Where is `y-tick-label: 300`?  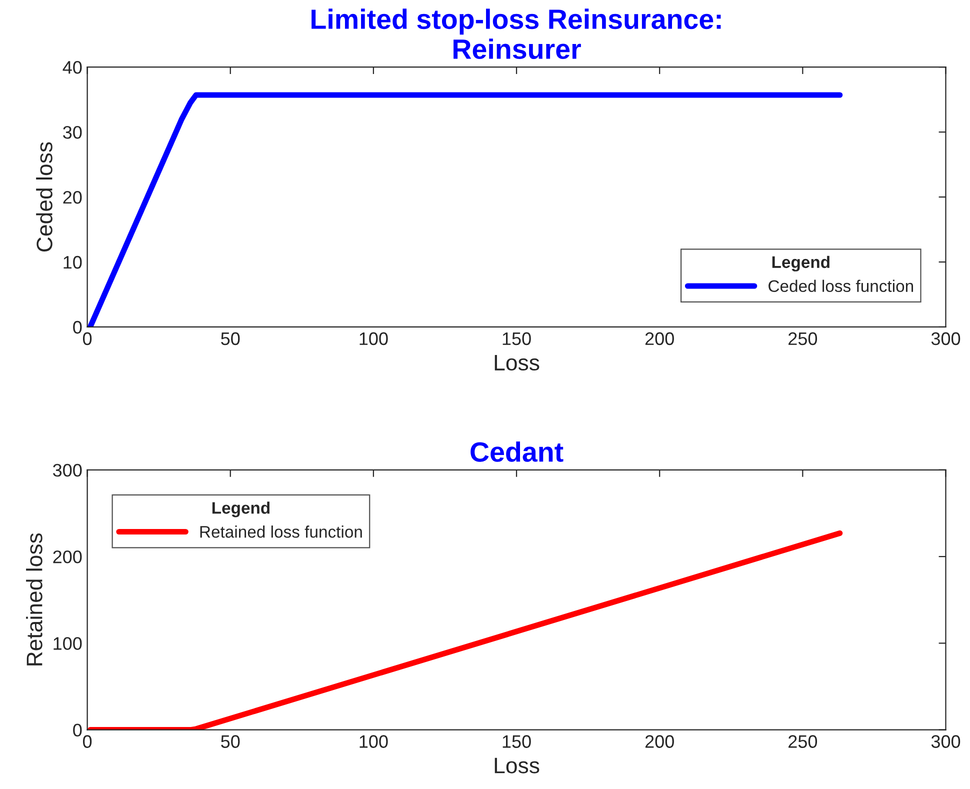
y-tick-label: 300 is located at coordinates (67, 470).